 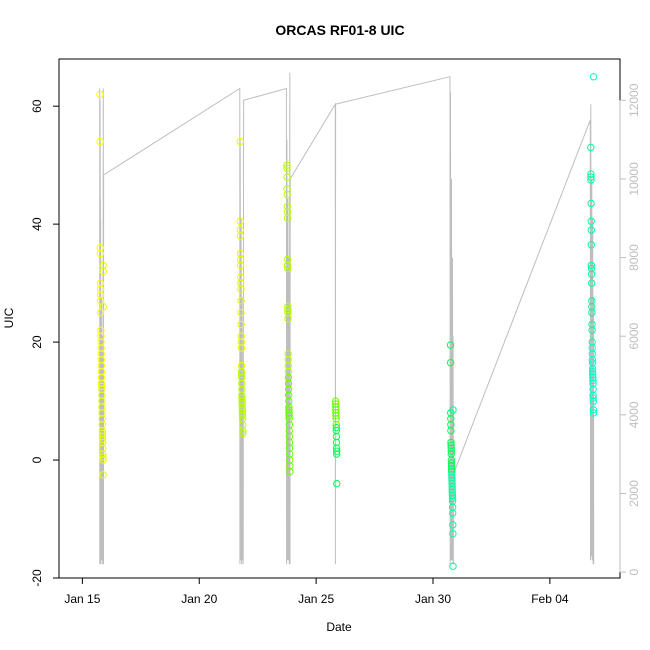 I want to click on y-tick-label: 40, so click(x=37, y=224).